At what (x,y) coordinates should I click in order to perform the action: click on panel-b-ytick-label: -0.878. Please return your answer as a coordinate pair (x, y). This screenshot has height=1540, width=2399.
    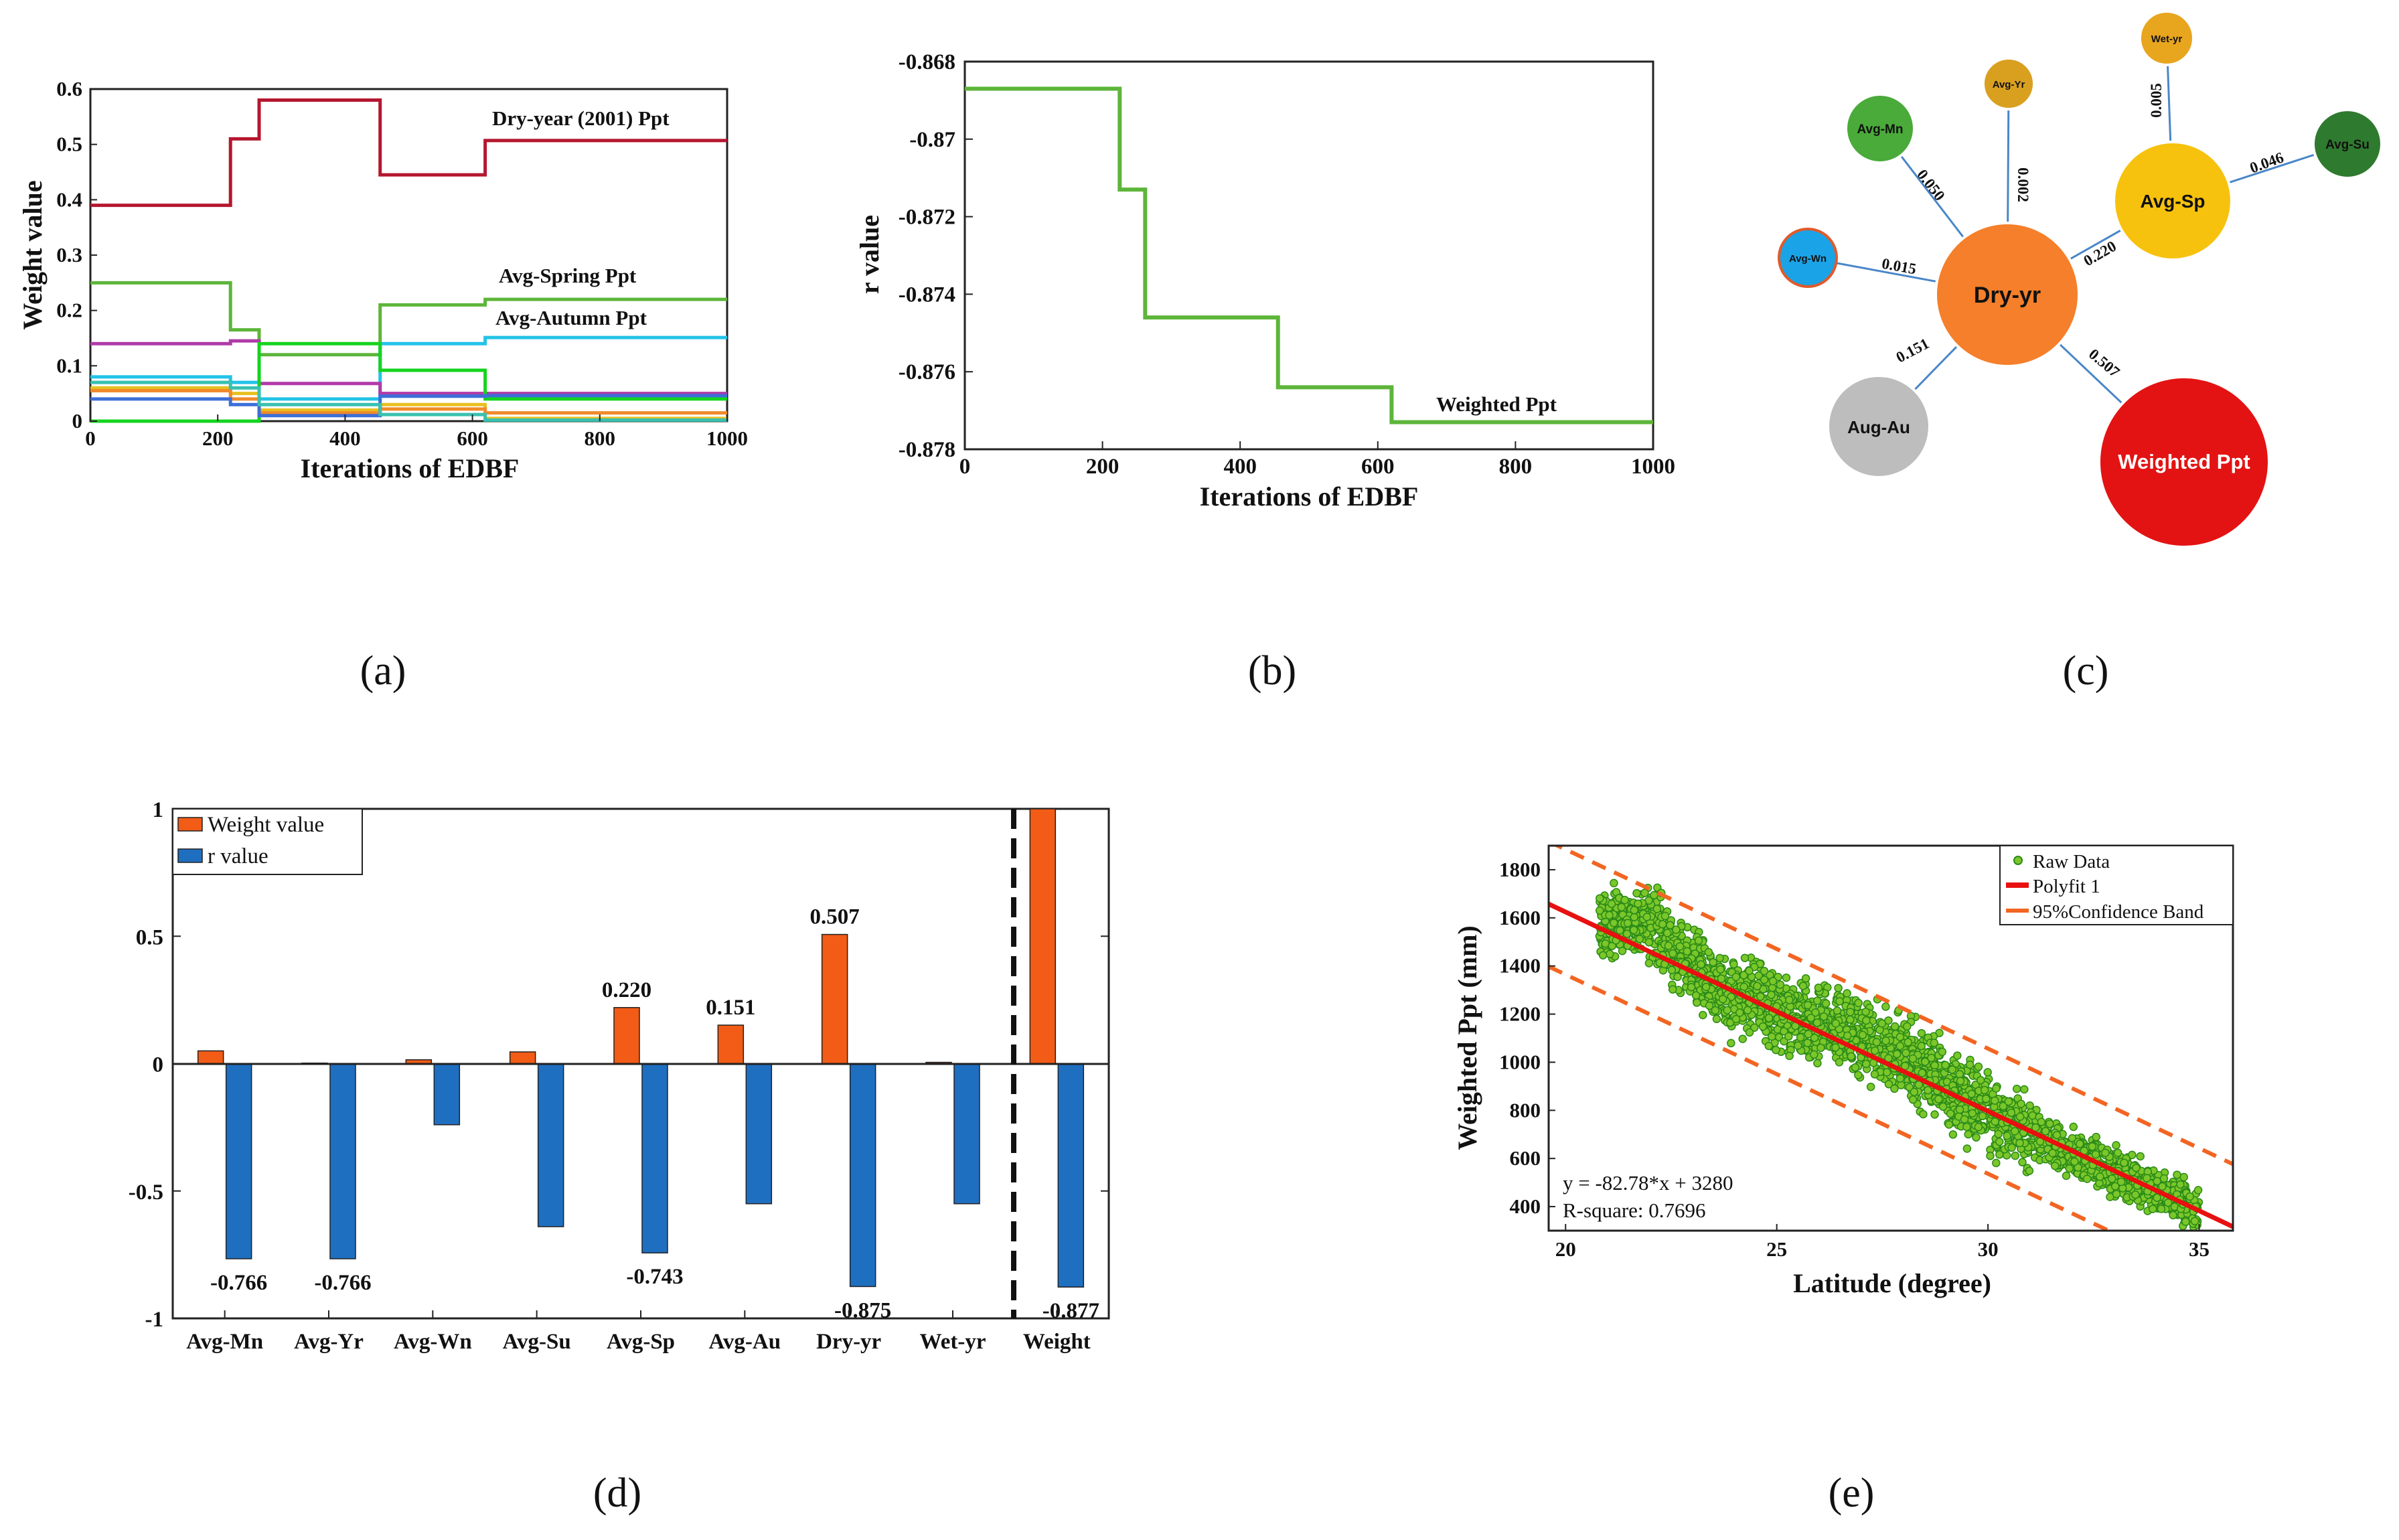
    Looking at the image, I should click on (927, 450).